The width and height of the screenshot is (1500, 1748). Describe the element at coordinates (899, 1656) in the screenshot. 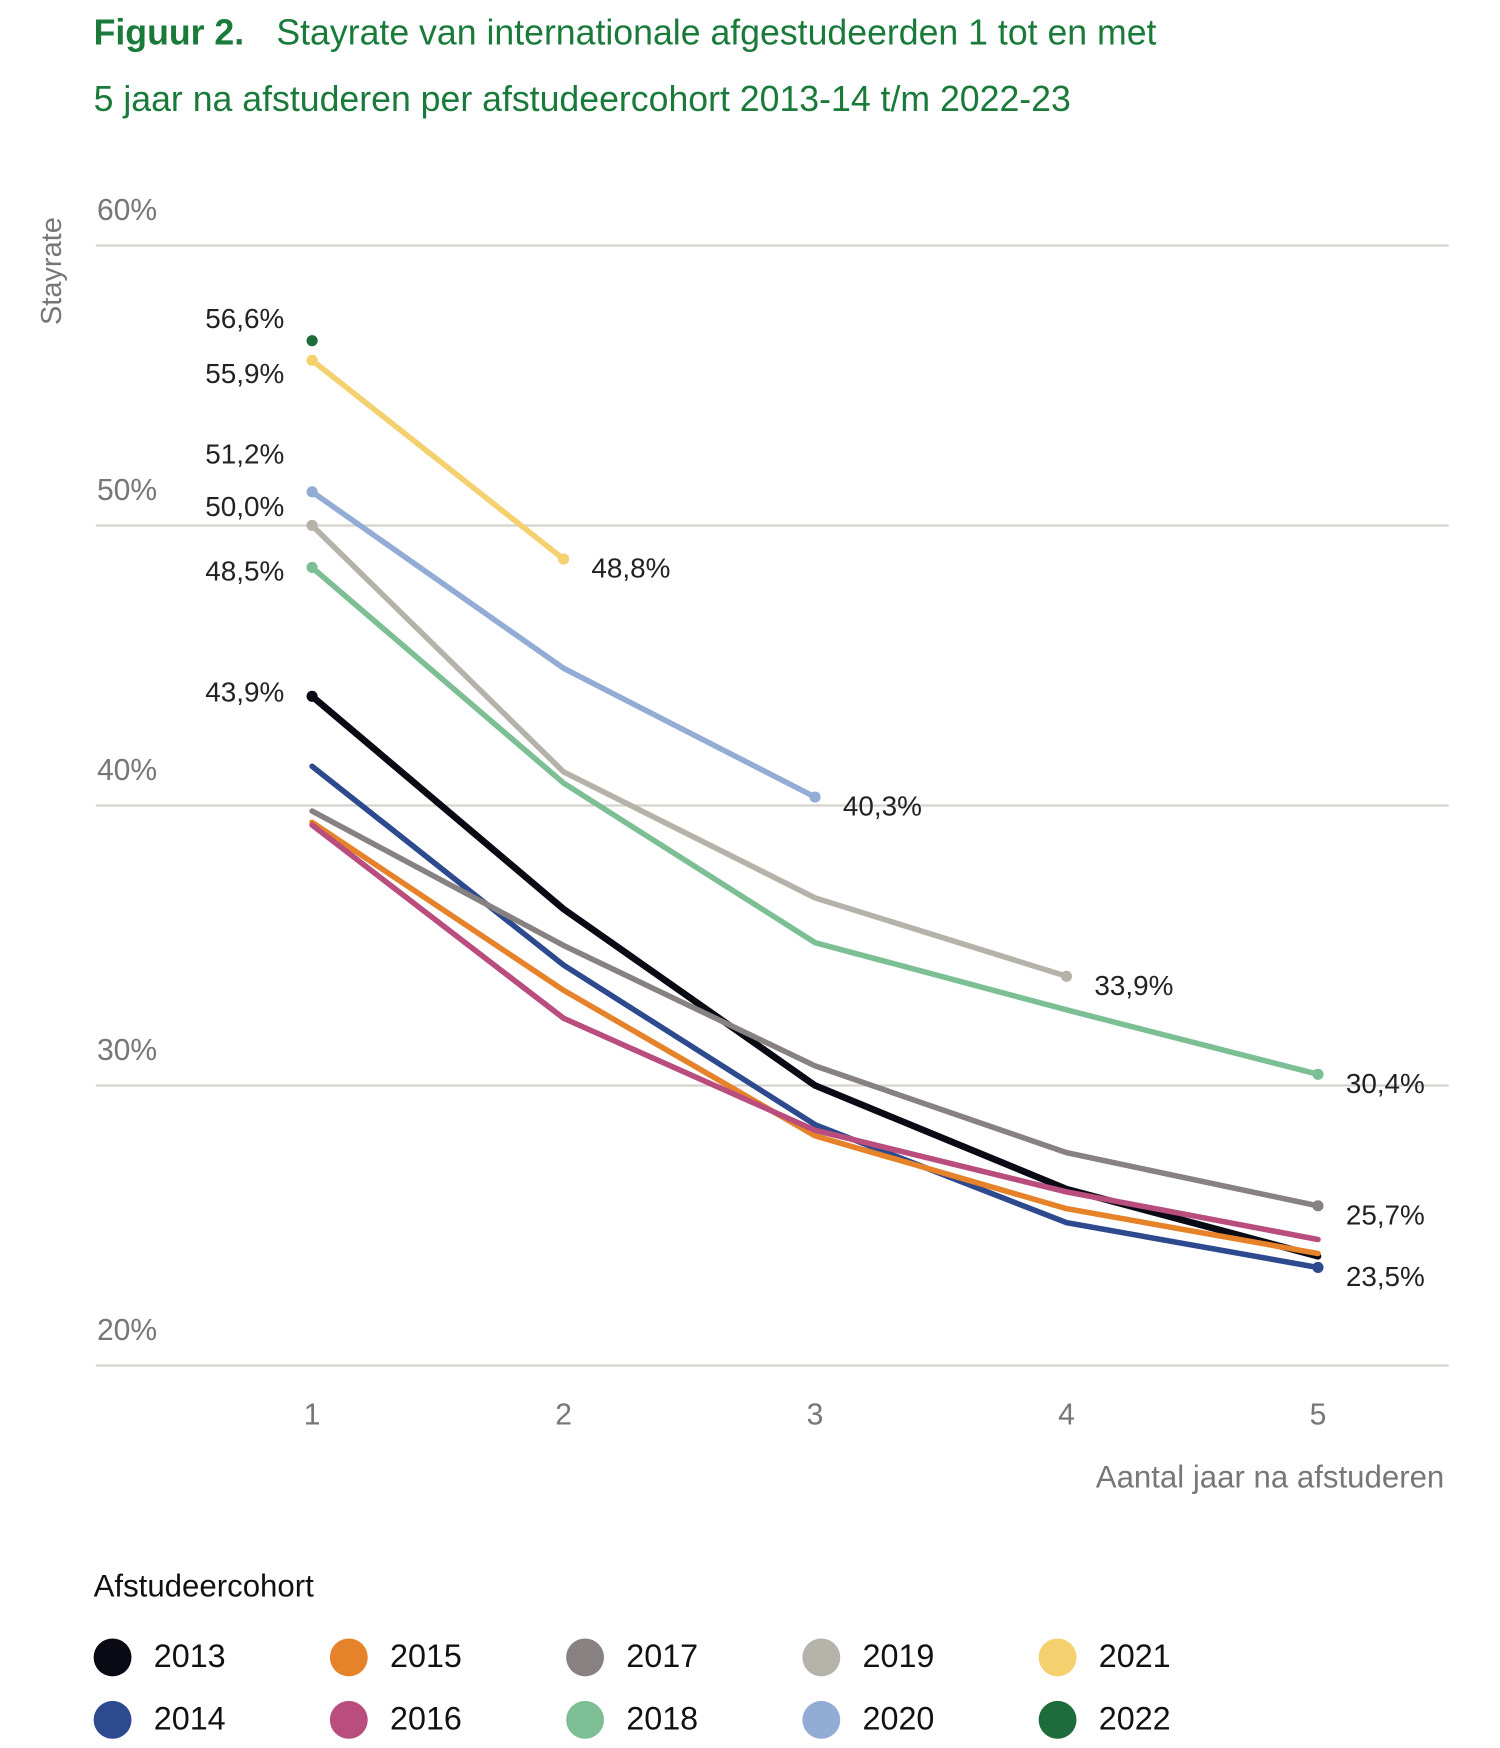

I see `legend-label: 2019` at that location.